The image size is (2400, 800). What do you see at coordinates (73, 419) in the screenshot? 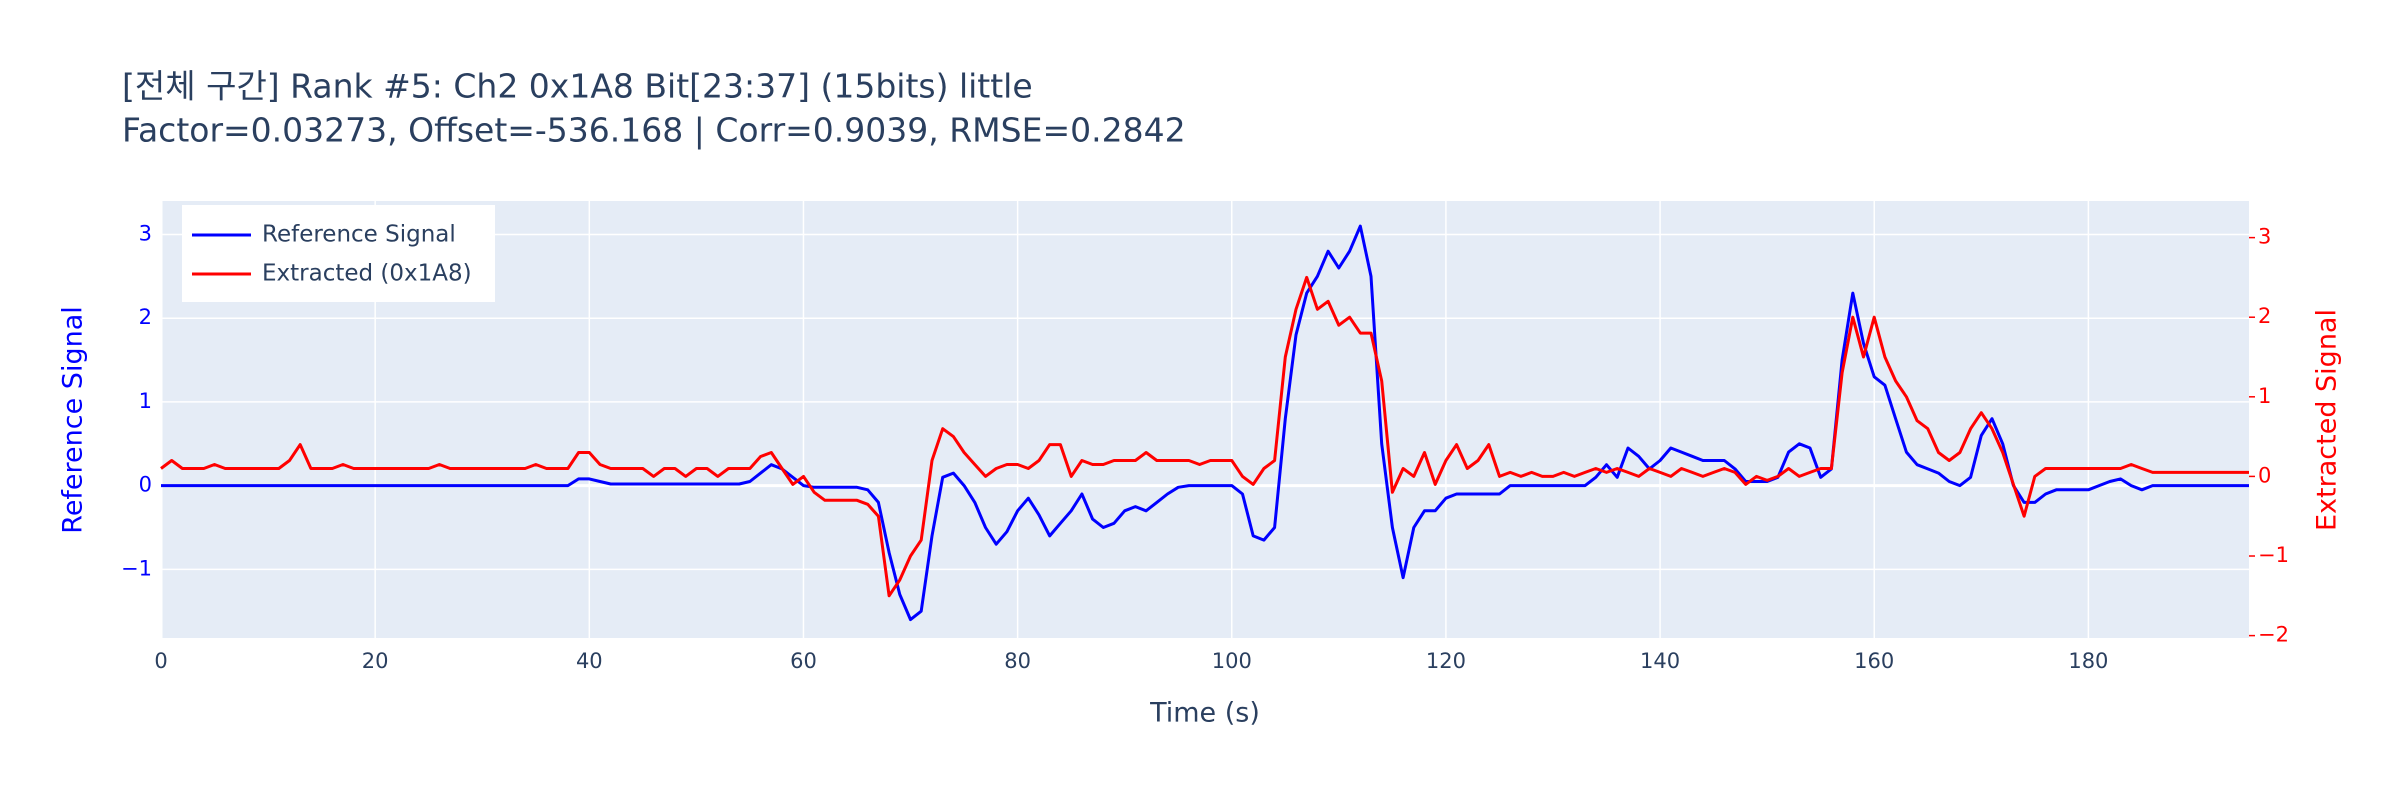
I see `y-axis-title: Reference Signal` at bounding box center [73, 419].